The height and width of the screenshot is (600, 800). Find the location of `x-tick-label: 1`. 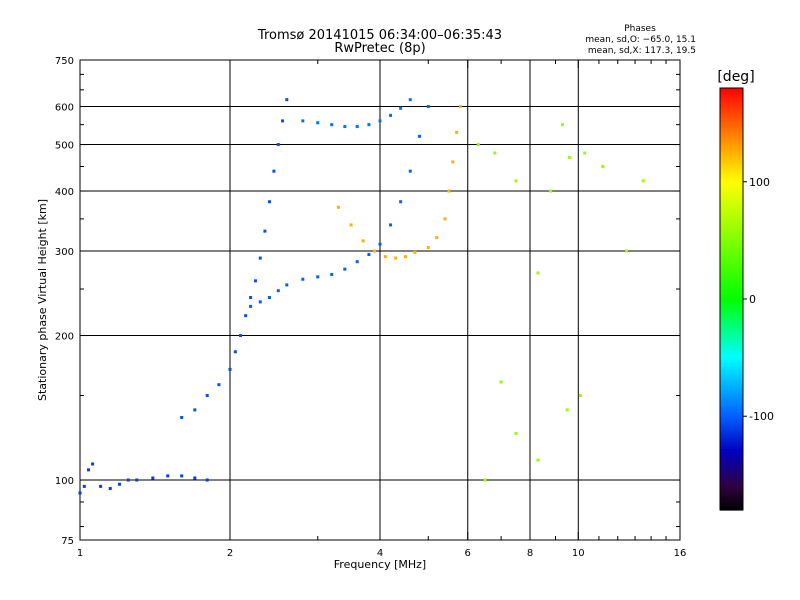

x-tick-label: 1 is located at coordinates (80, 553).